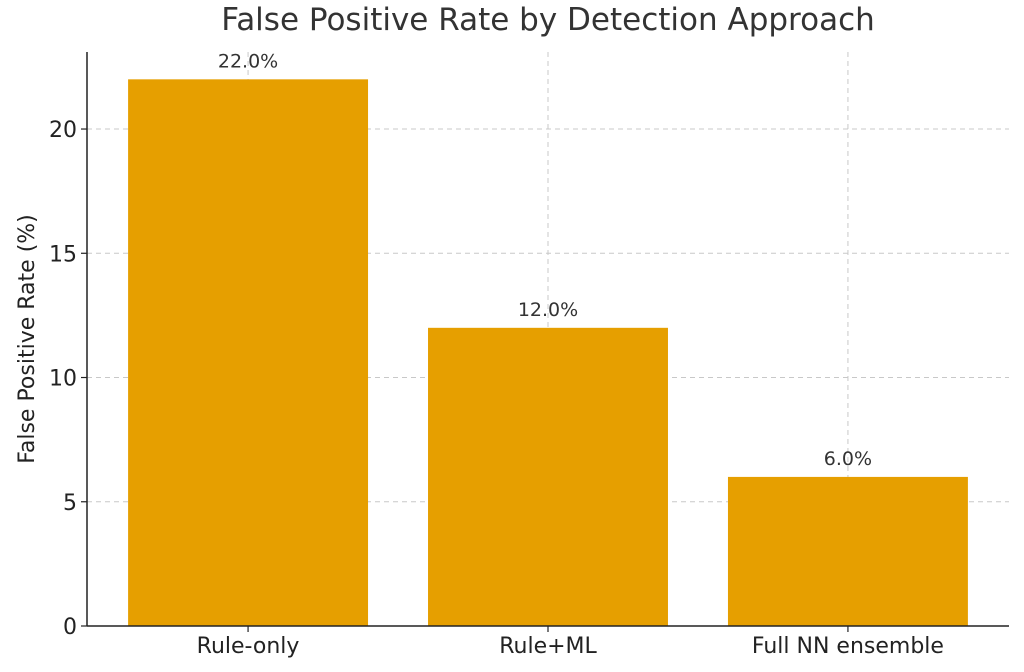  I want to click on x-tick-label: Rule+ML, so click(548, 646).